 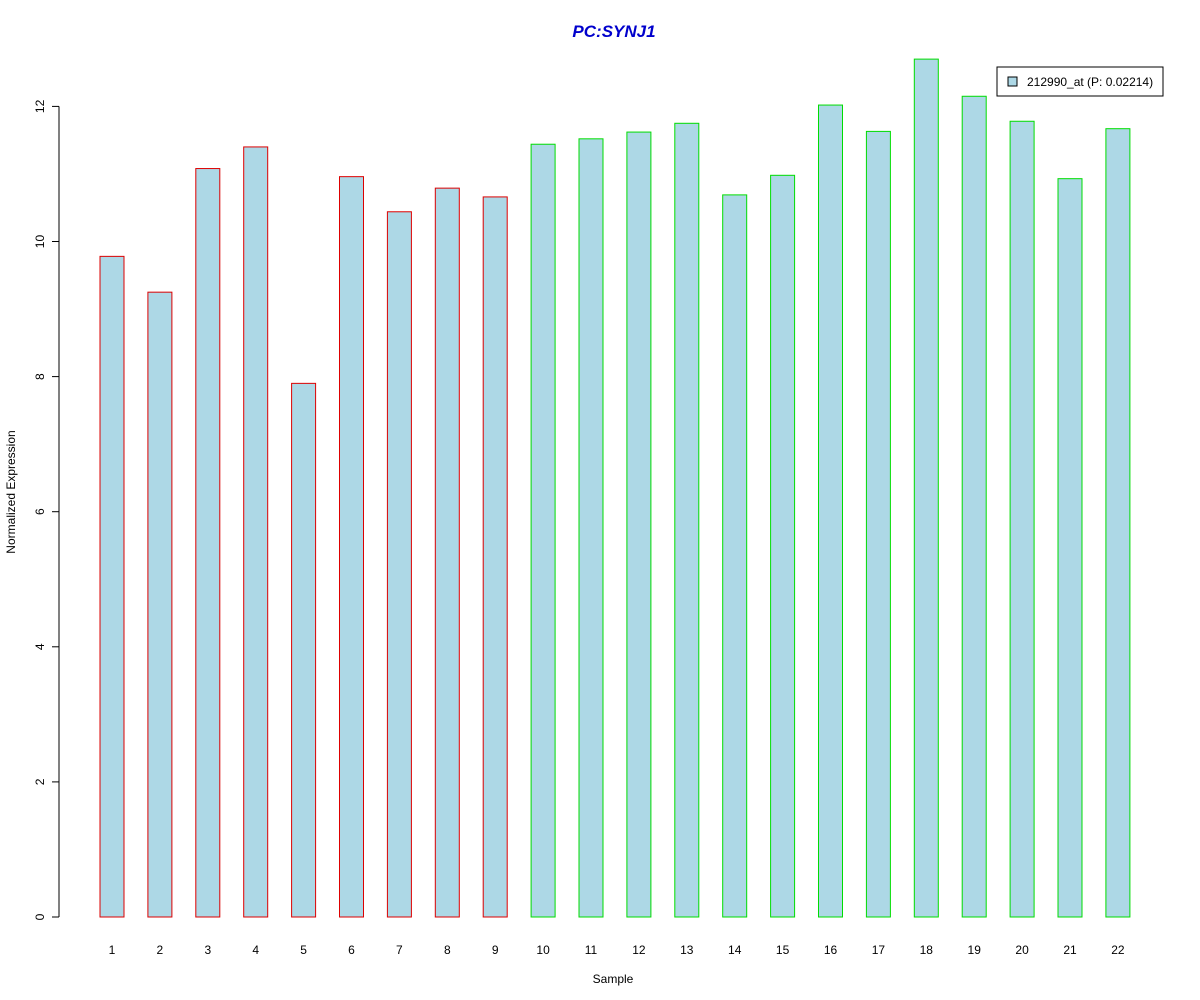 I want to click on y-tick-label: 12, so click(x=40, y=106).